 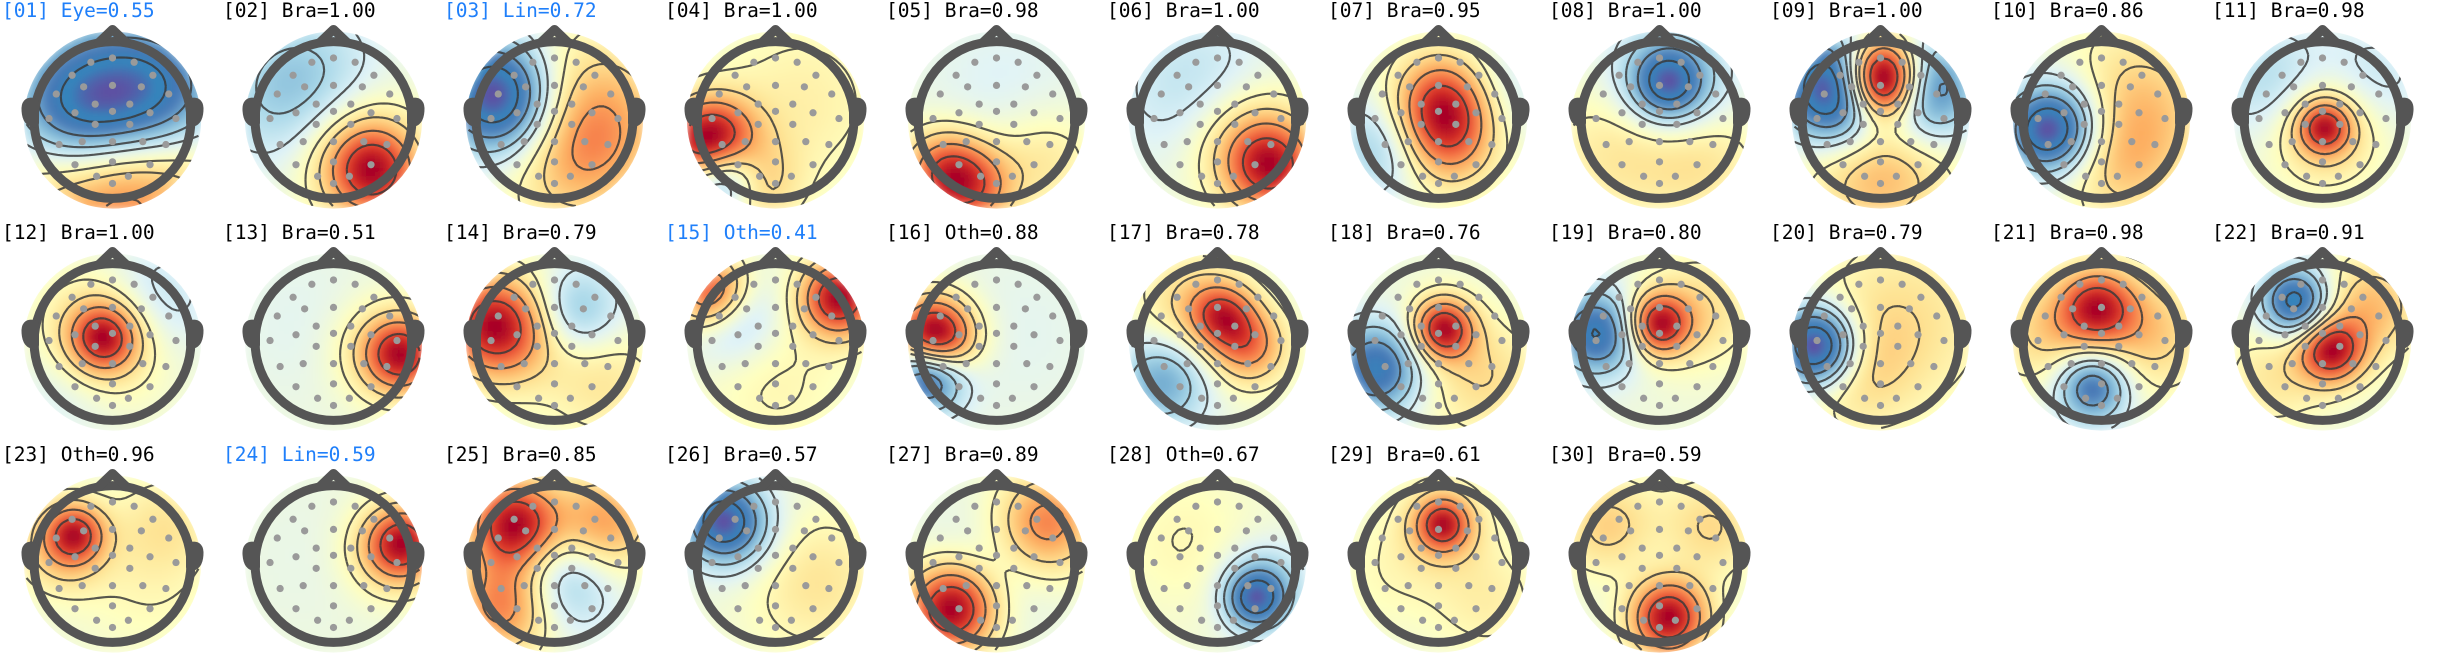 I want to click on ica-component-cell: [21] Bra=0.98, so click(x=2101, y=333).